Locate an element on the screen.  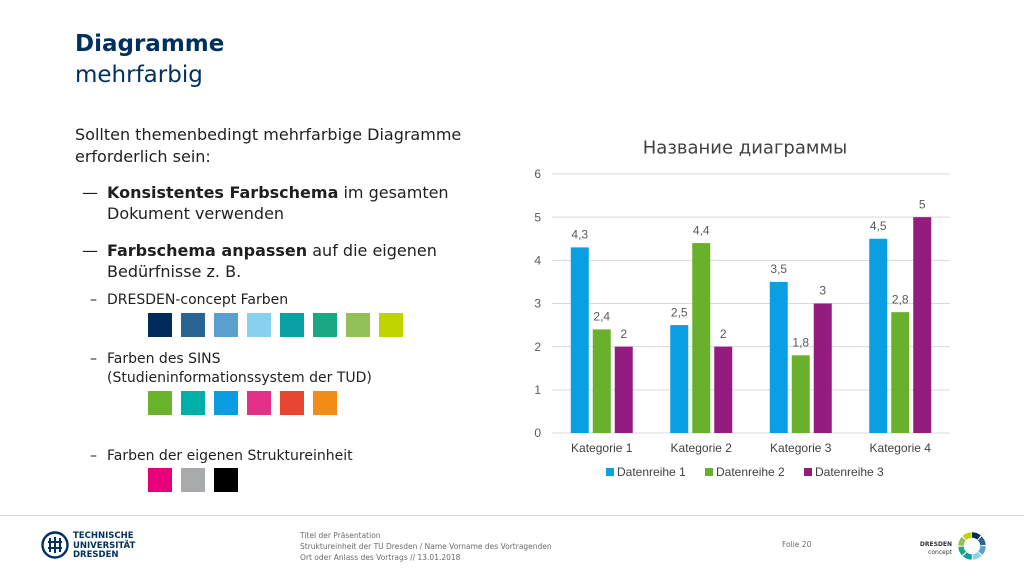
data-label: 3,5 is located at coordinates (778, 269).